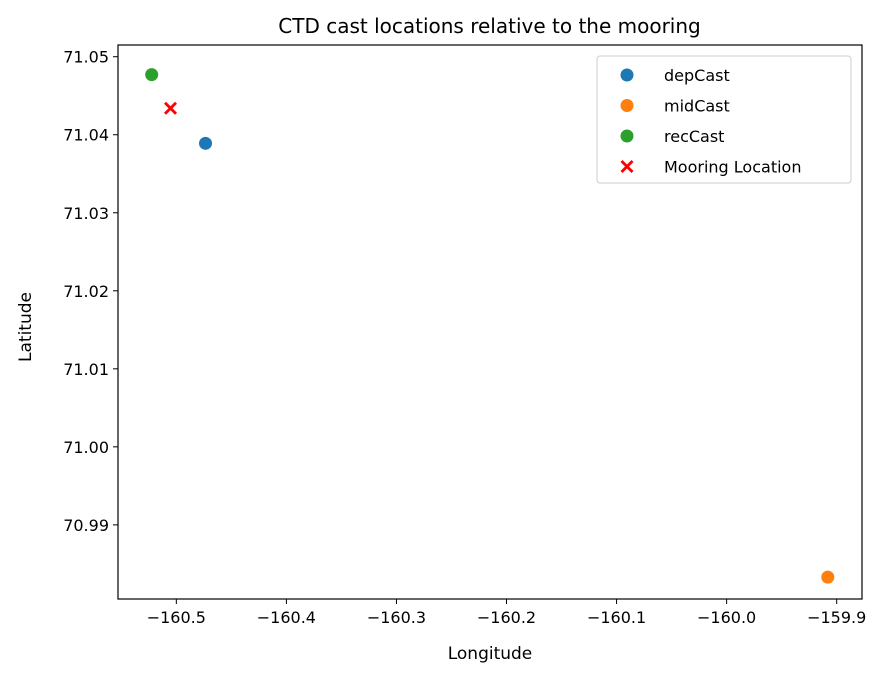  I want to click on legend-label-depcast: depCast, so click(697, 75).